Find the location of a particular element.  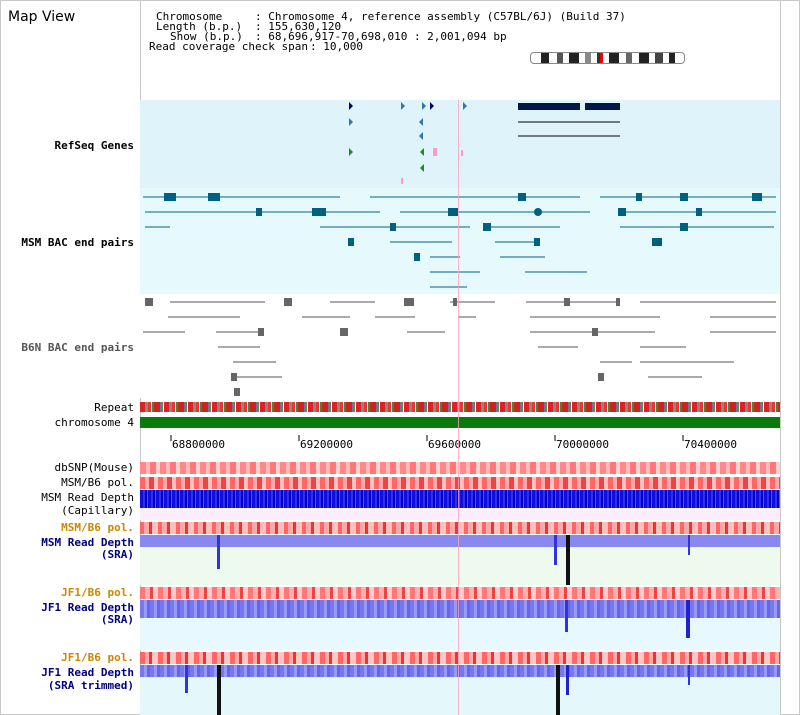

refseq-features is located at coordinates (460, 144).